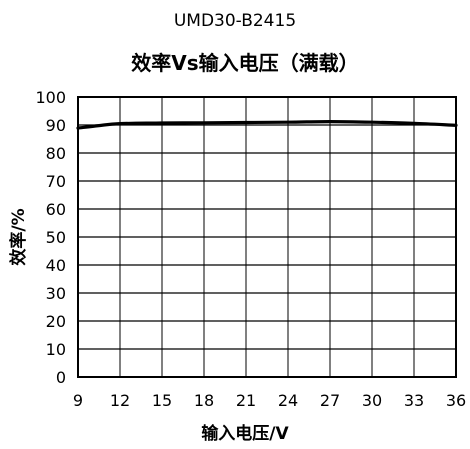 The width and height of the screenshot is (470, 449). Describe the element at coordinates (204, 400) in the screenshot. I see `x-tick-label-3: 18` at that location.